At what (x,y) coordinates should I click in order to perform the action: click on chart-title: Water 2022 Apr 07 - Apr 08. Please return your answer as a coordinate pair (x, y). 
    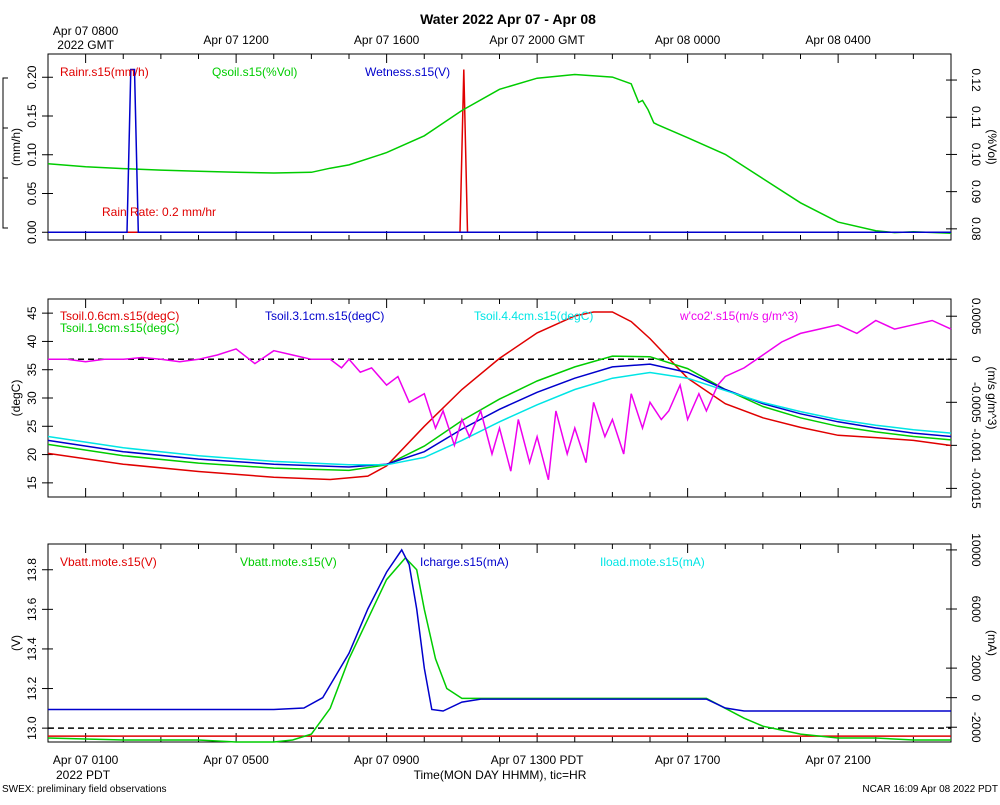
    Looking at the image, I should click on (508, 19).